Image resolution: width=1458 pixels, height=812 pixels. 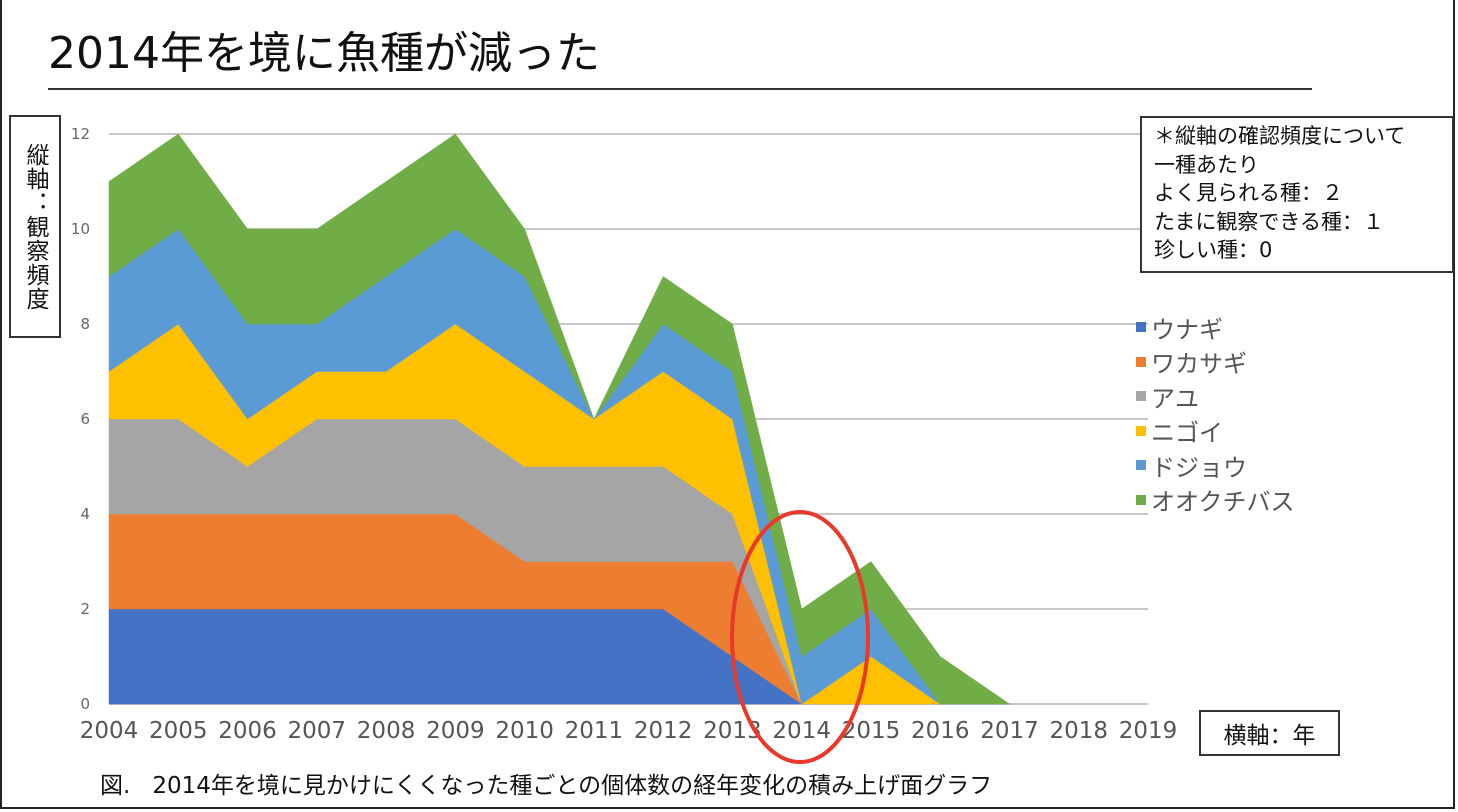 I want to click on chart-legend: ウナギ ワカサギ アユ ニゴイ ドジョウ オオクチバス, so click(x=1215, y=413).